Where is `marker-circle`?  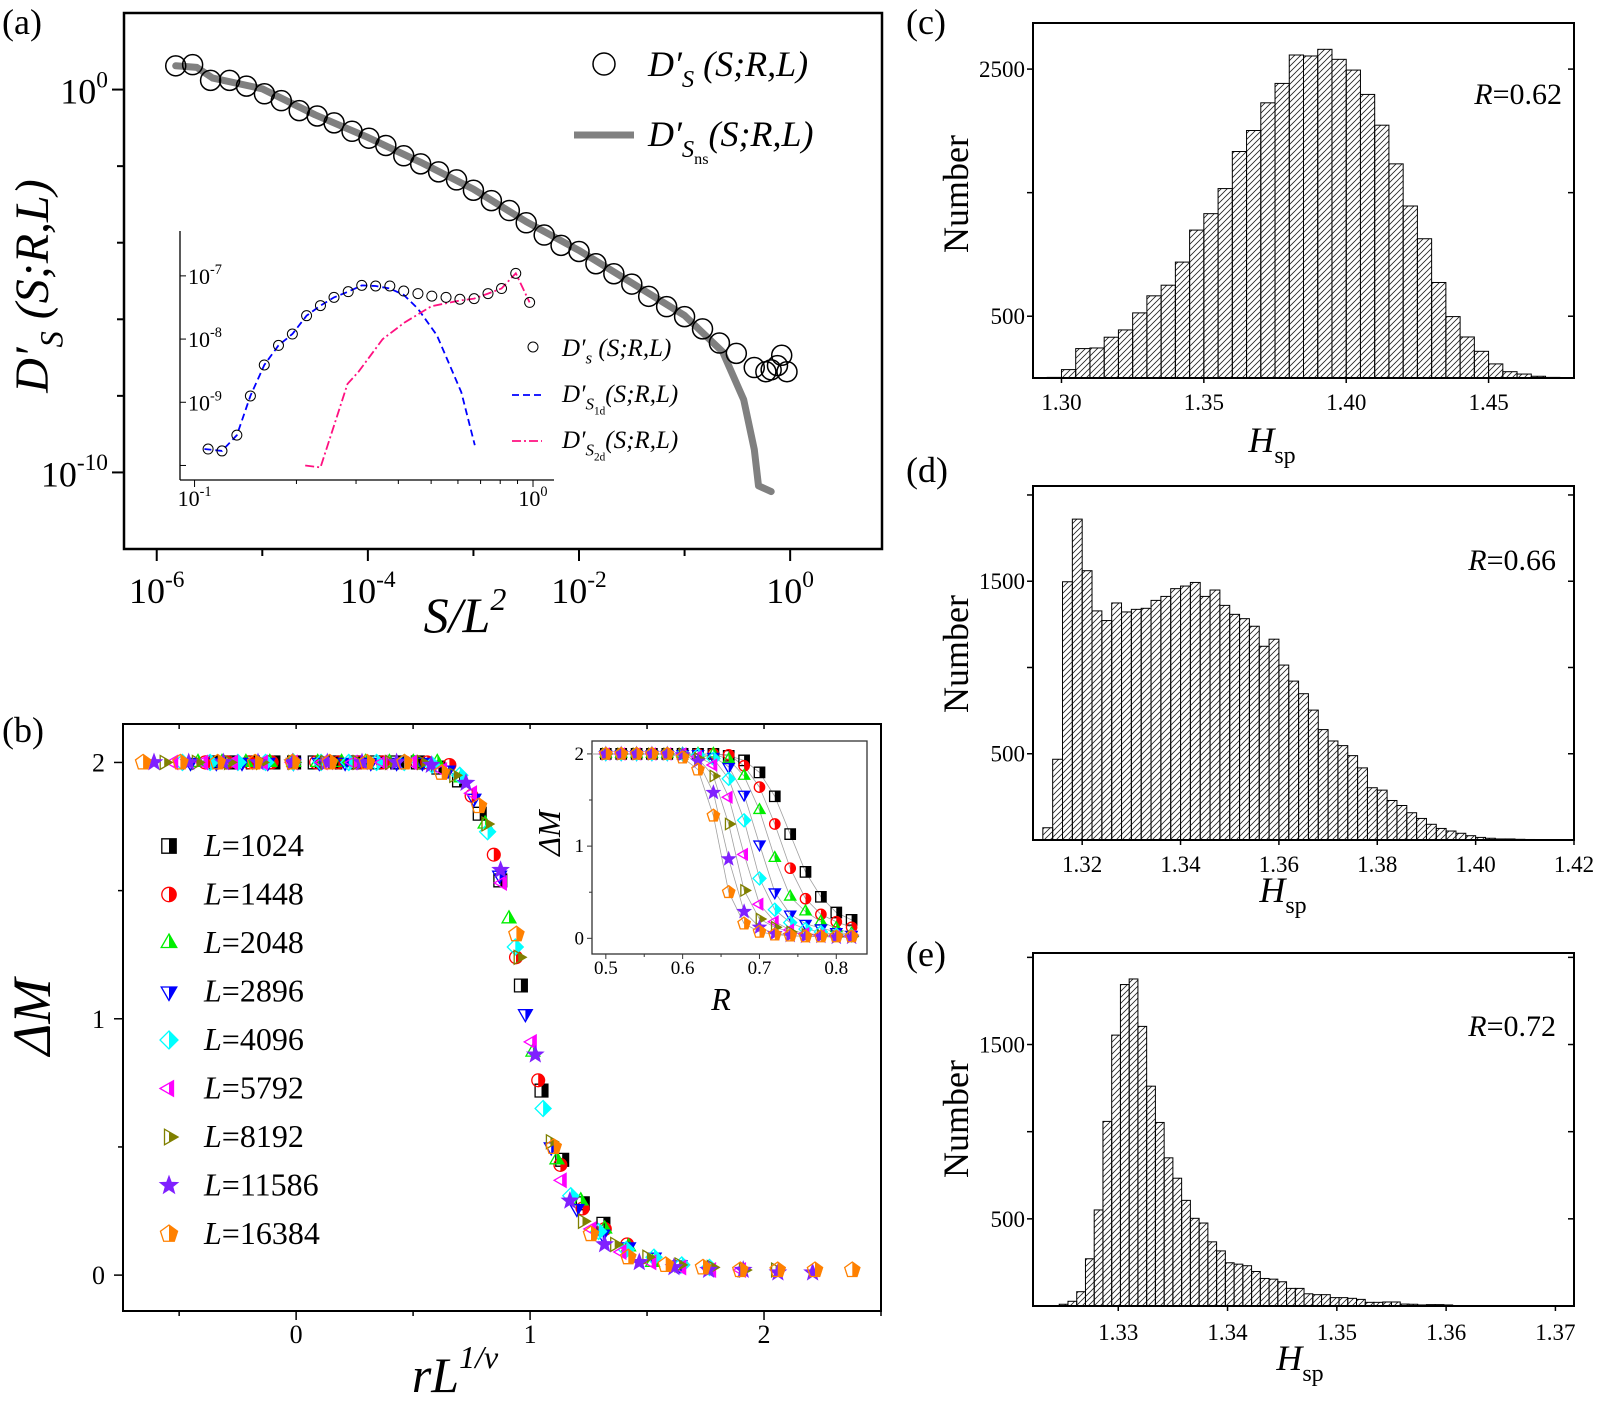 marker-circle is located at coordinates (774, 824).